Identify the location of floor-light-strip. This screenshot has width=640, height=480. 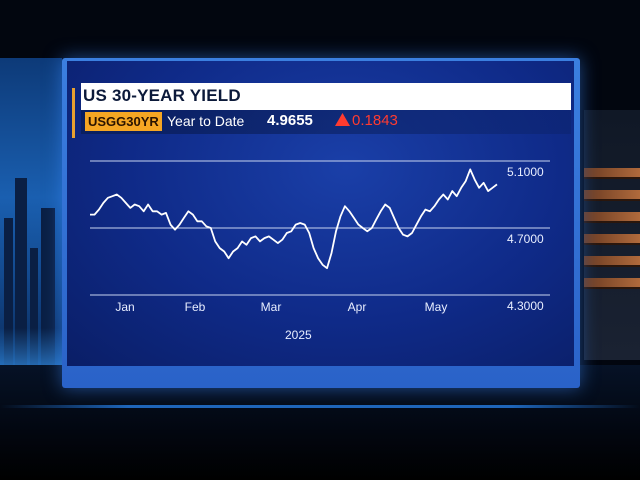
(320, 406).